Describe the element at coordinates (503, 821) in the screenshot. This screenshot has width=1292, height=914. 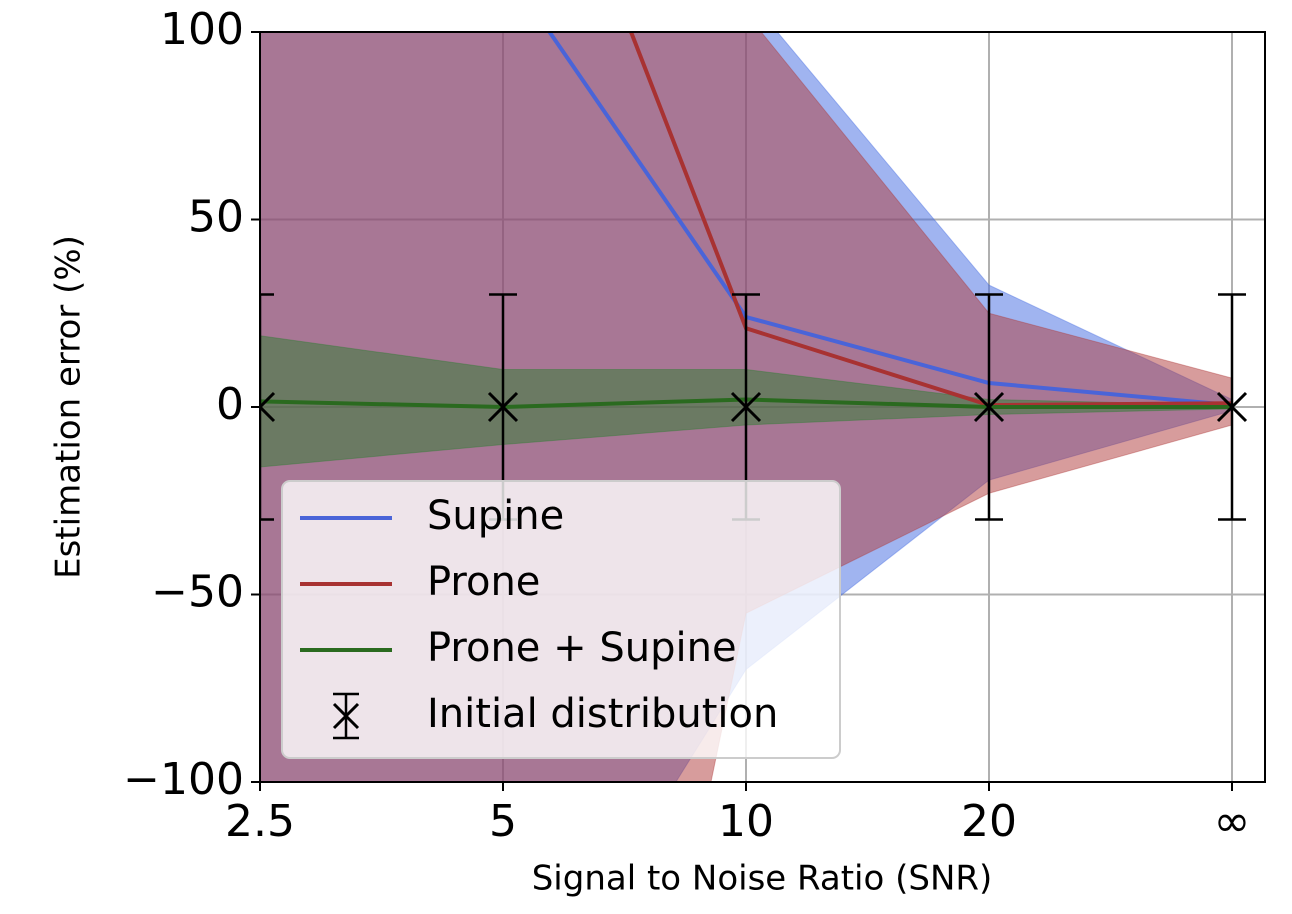
I see `x-tick-label: 5` at that location.